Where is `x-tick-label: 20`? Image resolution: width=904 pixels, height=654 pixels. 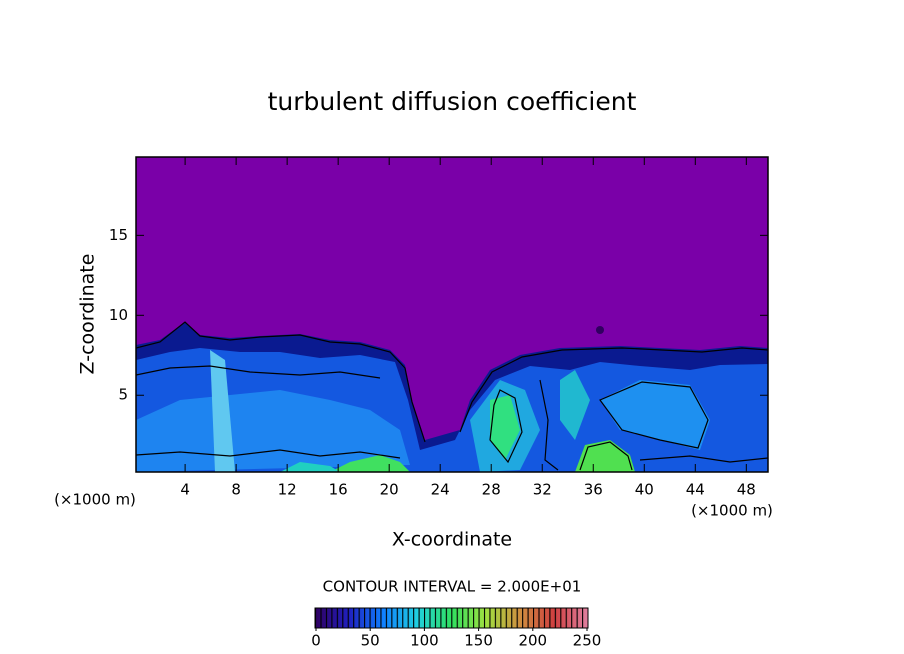
x-tick-label: 20 is located at coordinates (389, 490).